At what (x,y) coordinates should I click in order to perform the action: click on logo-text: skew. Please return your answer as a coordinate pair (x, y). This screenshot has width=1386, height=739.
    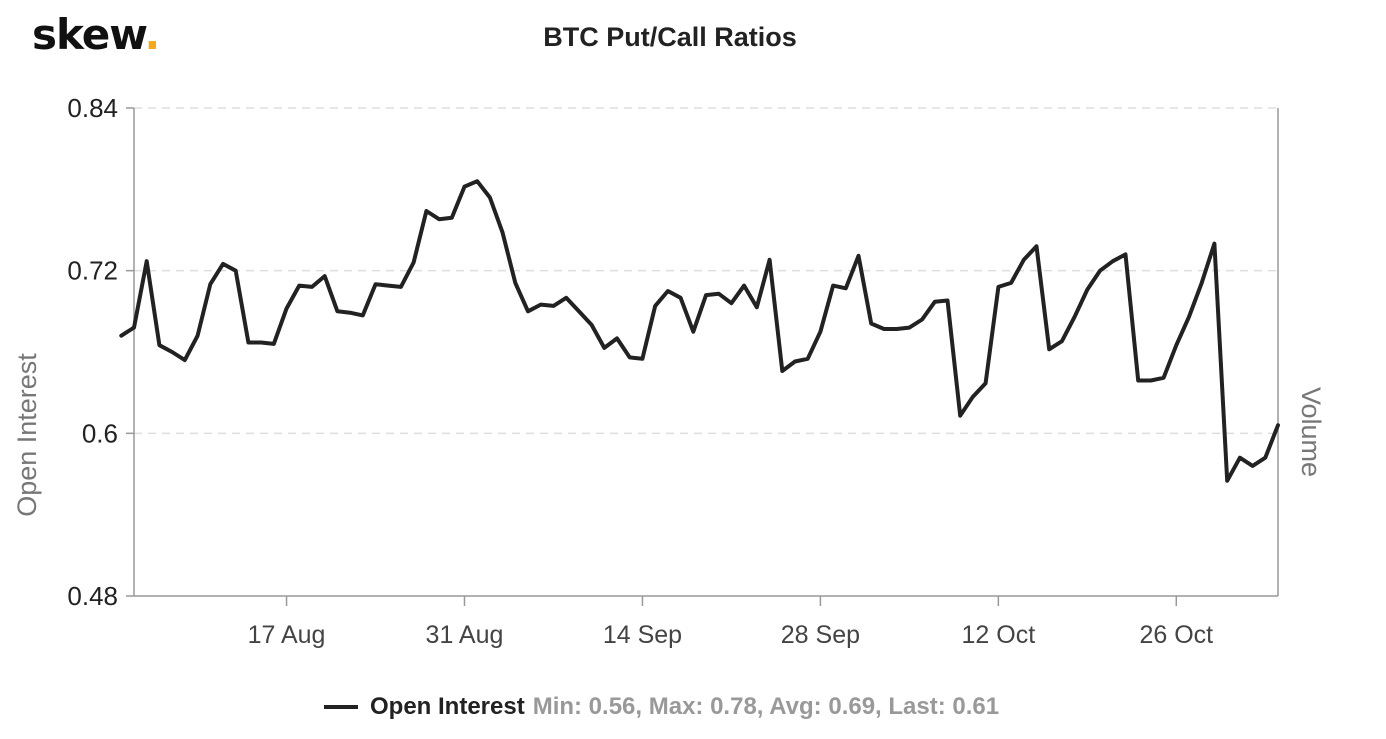
    Looking at the image, I should click on (88, 34).